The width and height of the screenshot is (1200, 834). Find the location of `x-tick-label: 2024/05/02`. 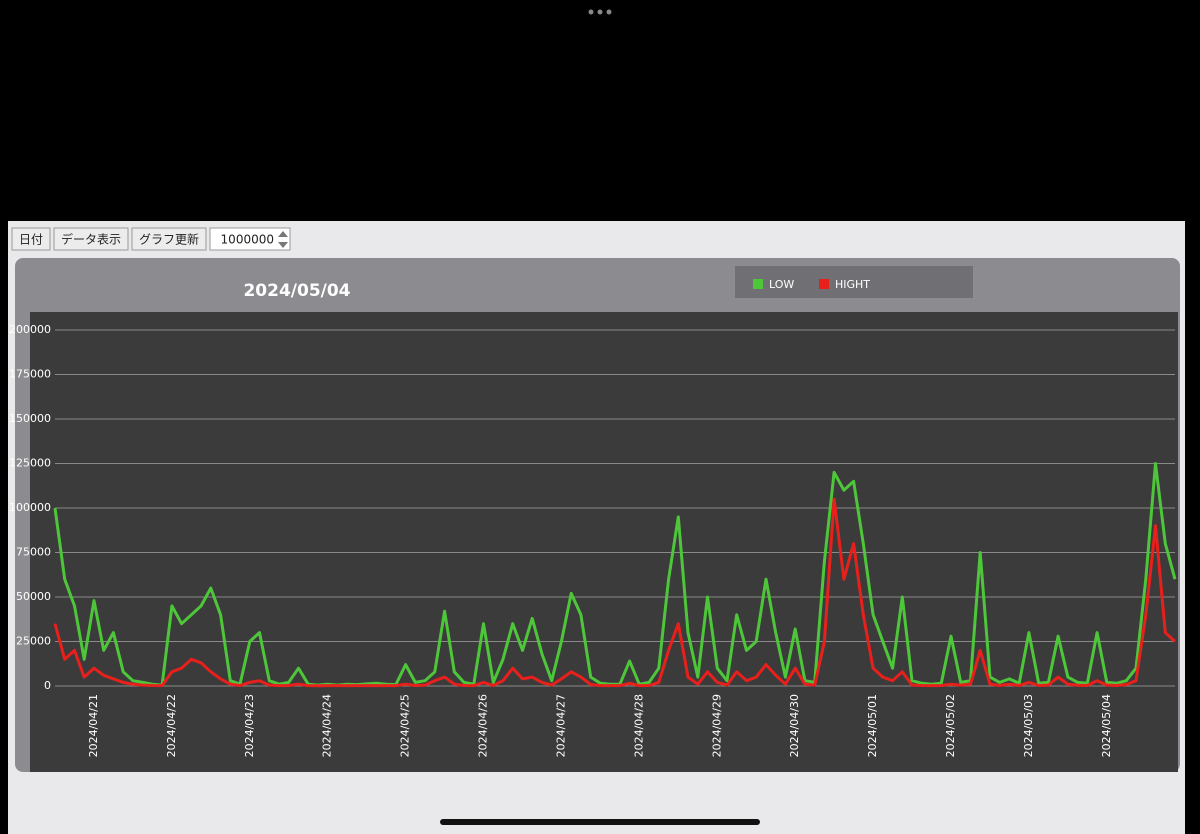

x-tick-label: 2024/05/02 is located at coordinates (950, 725).